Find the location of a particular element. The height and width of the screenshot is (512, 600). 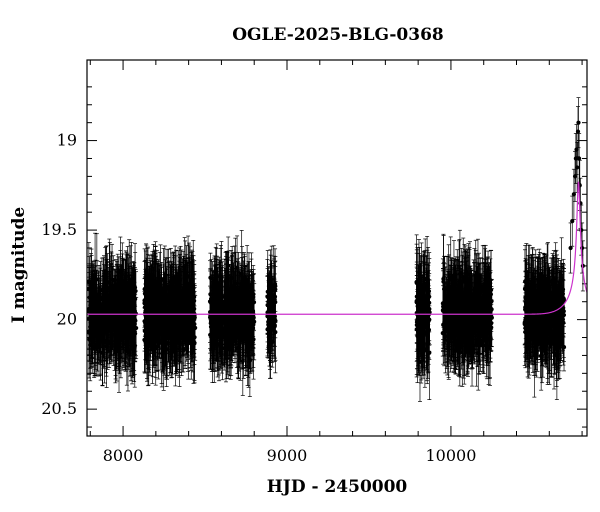

y-tick-label: 19 is located at coordinates (67, 140).